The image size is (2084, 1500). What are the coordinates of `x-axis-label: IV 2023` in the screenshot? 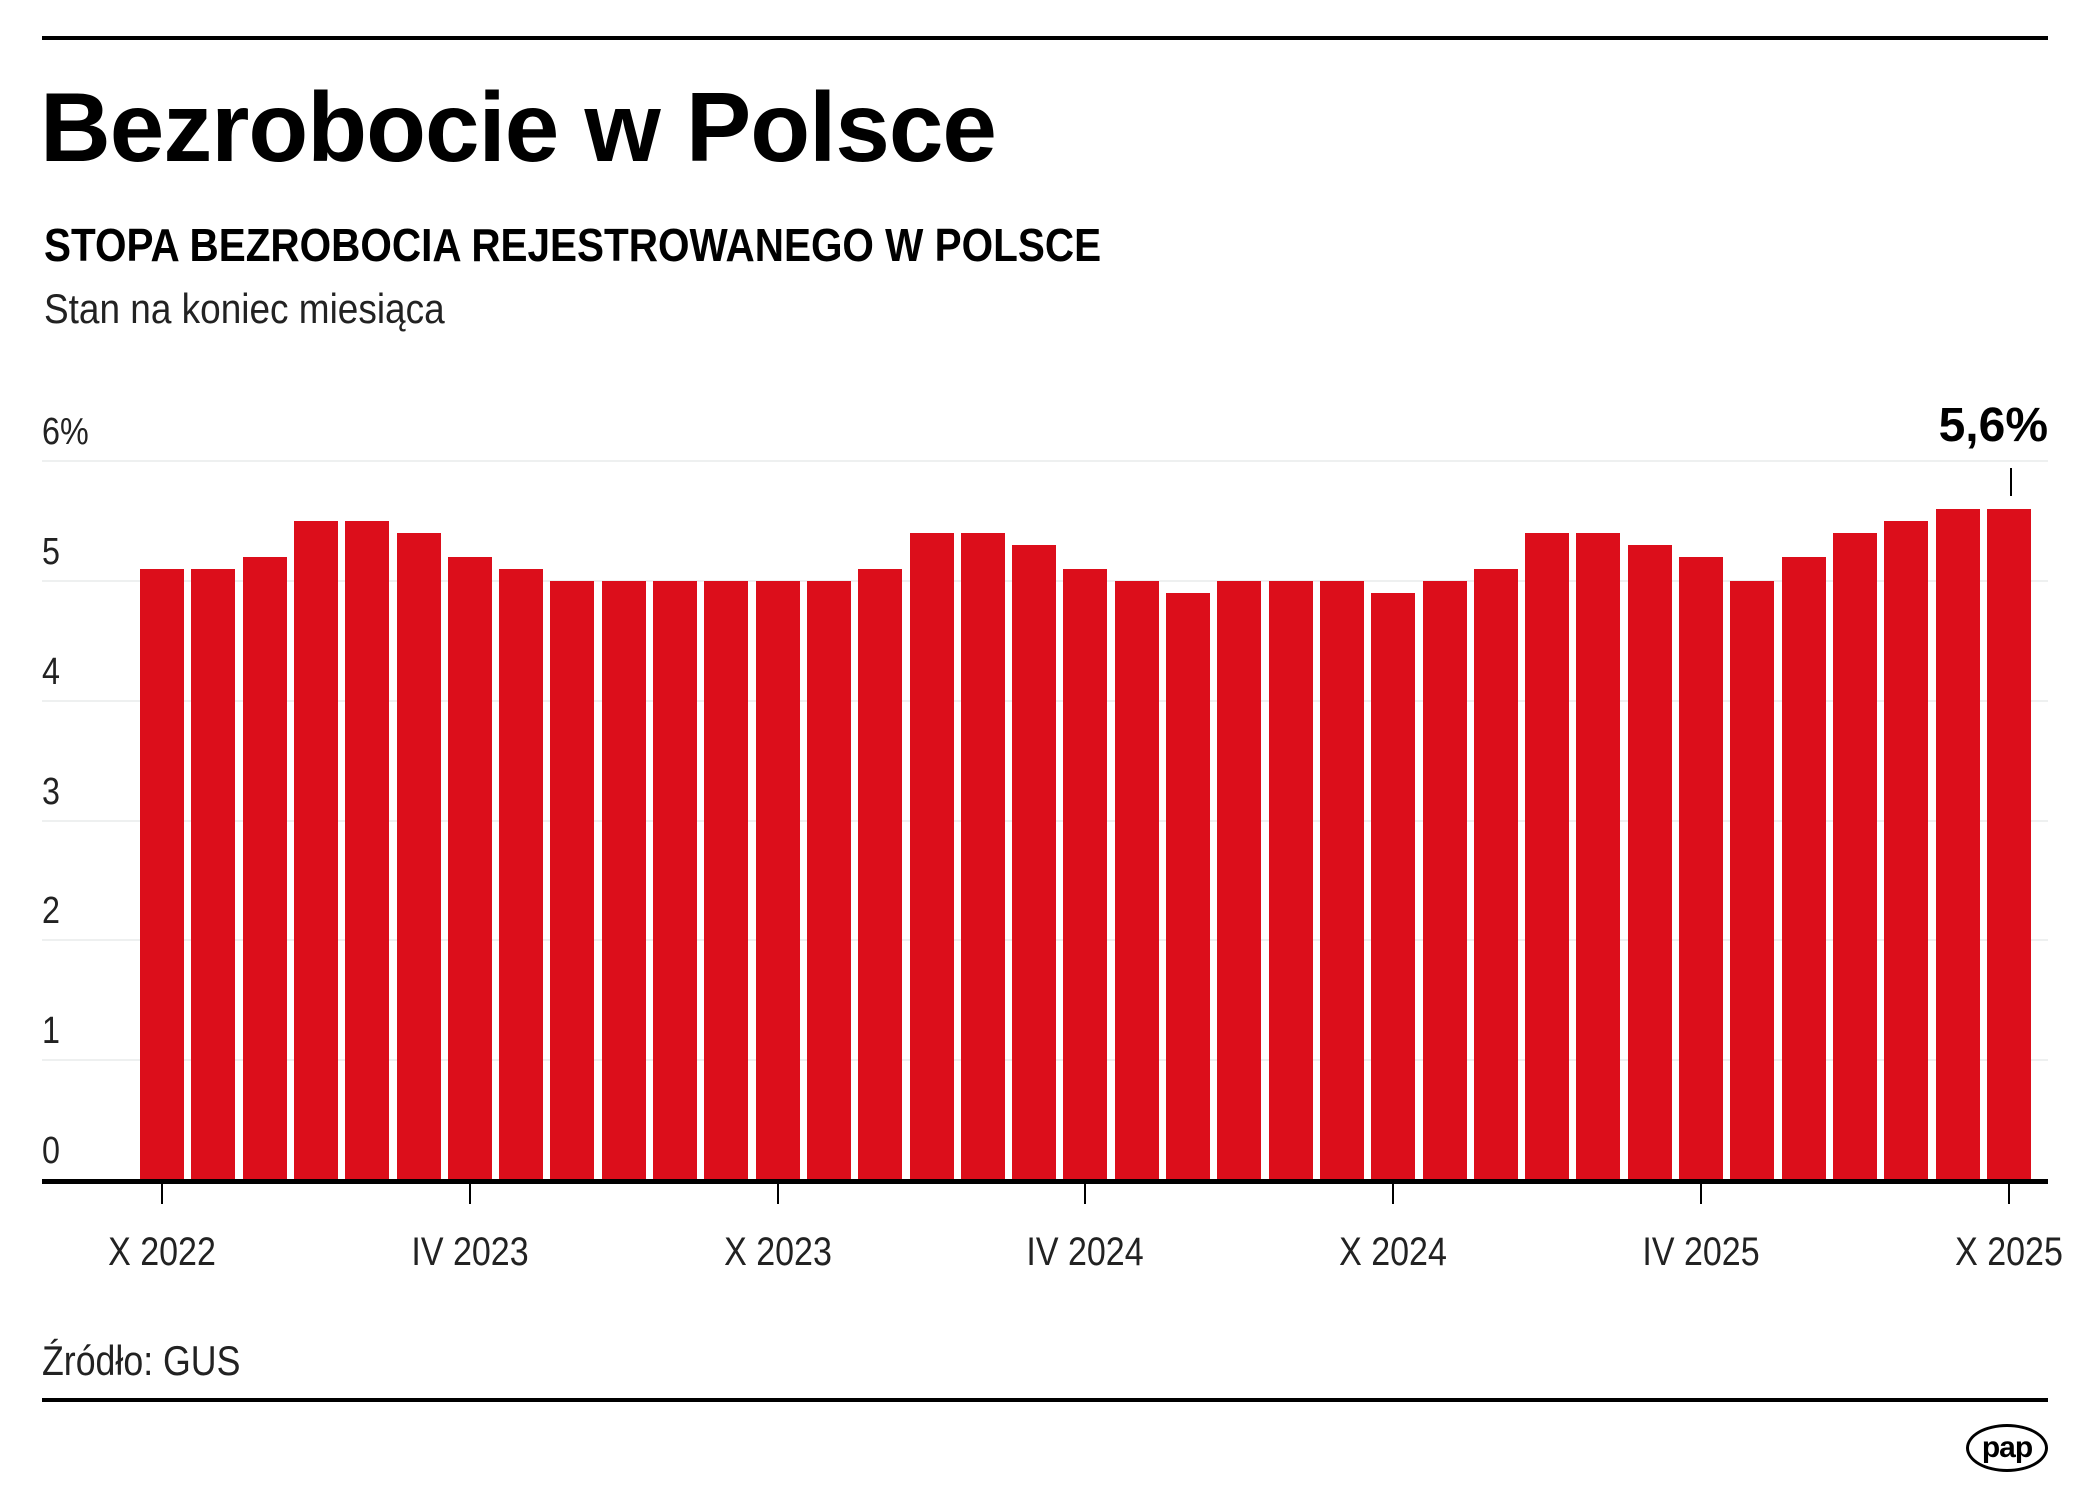 It's located at (470, 1252).